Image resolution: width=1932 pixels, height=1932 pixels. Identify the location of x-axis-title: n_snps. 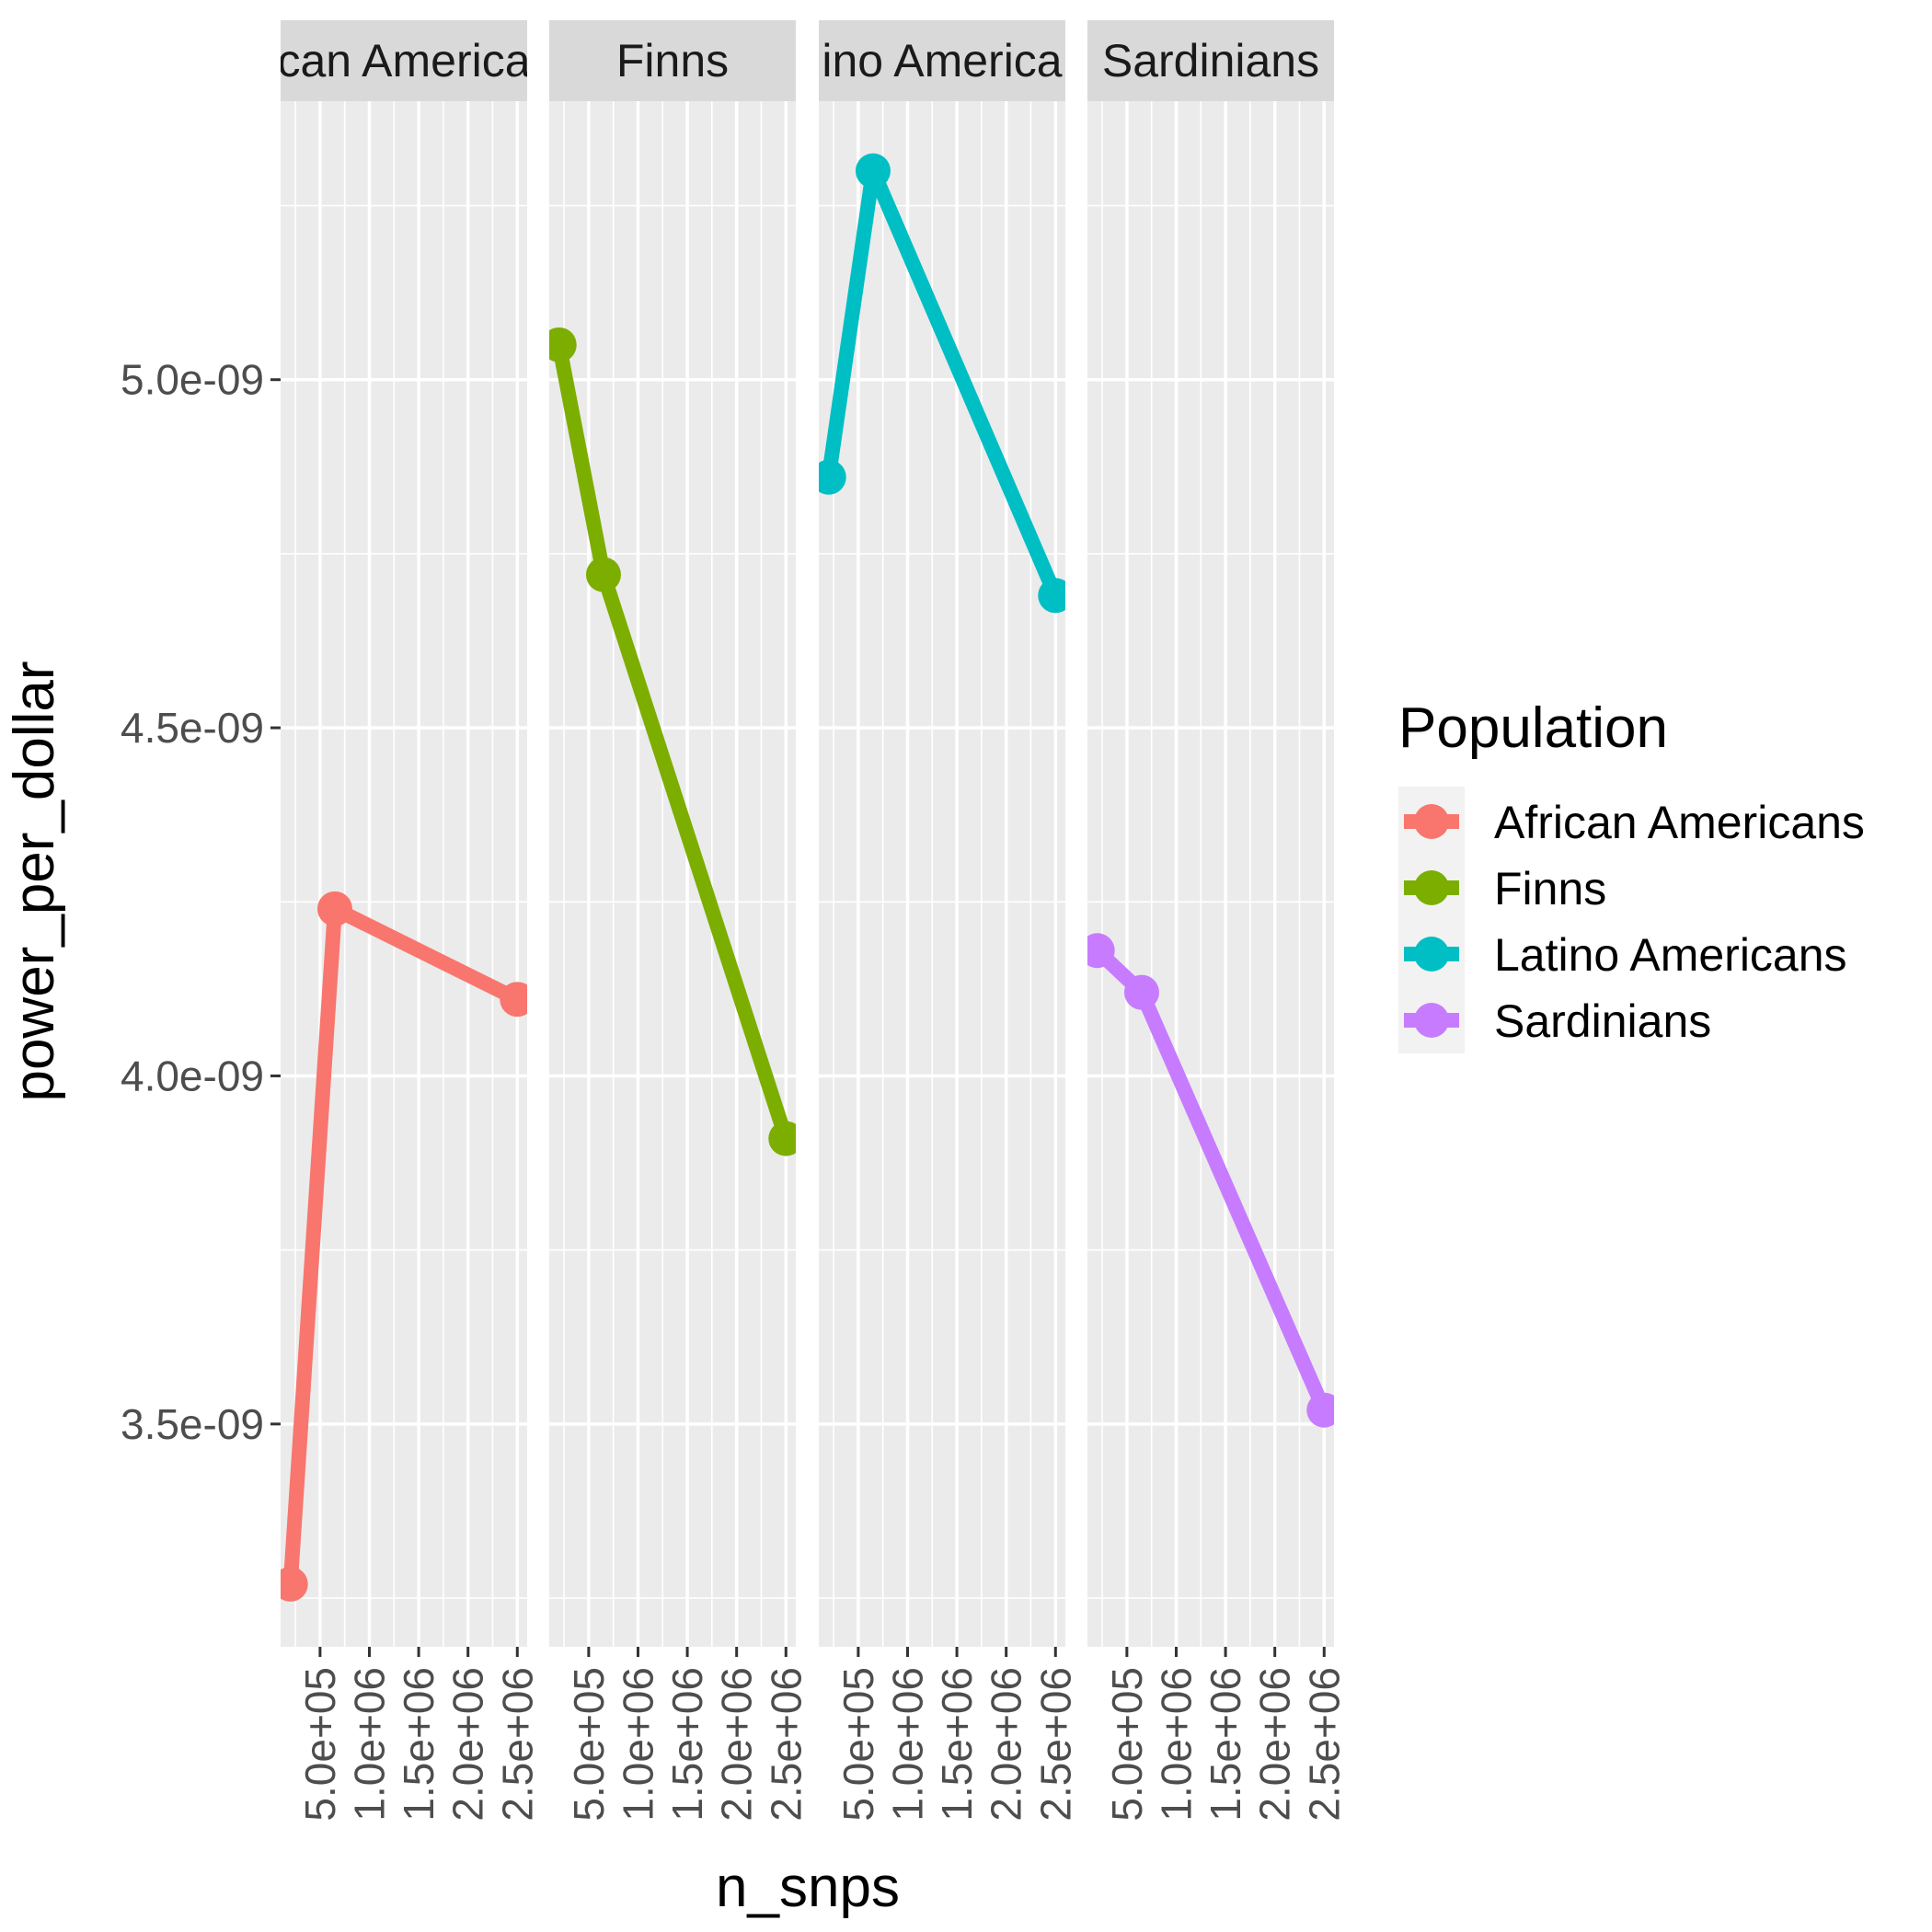
(808, 1887).